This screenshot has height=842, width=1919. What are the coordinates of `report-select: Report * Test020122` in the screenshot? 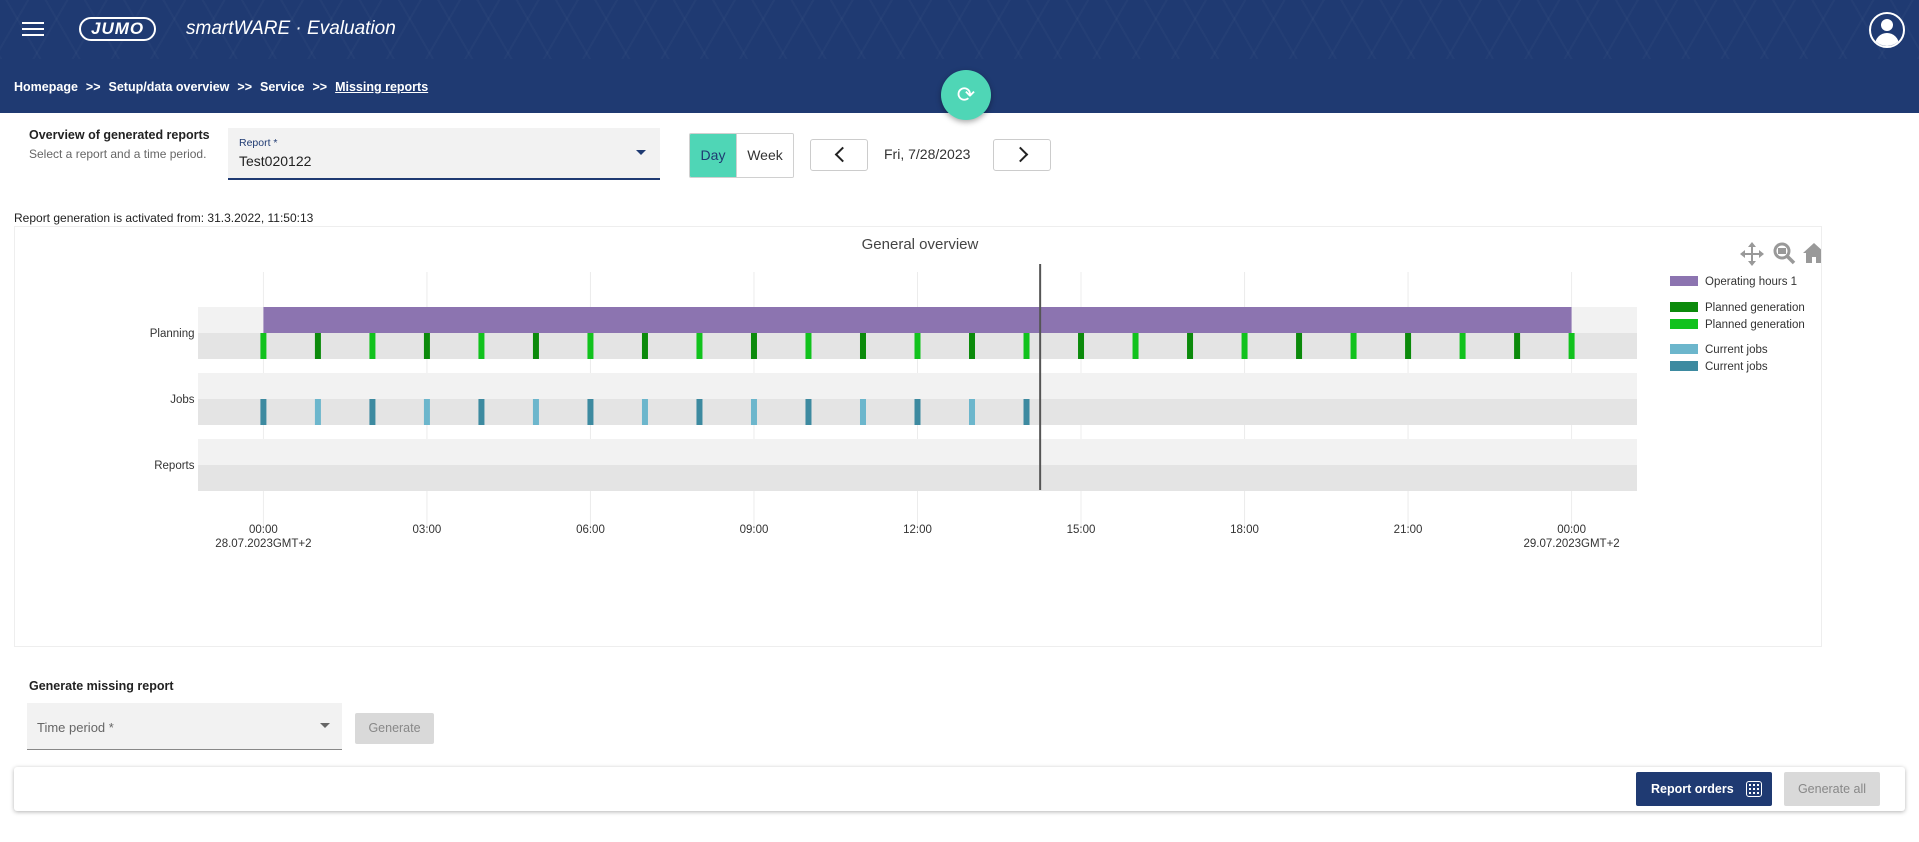 It's located at (444, 154).